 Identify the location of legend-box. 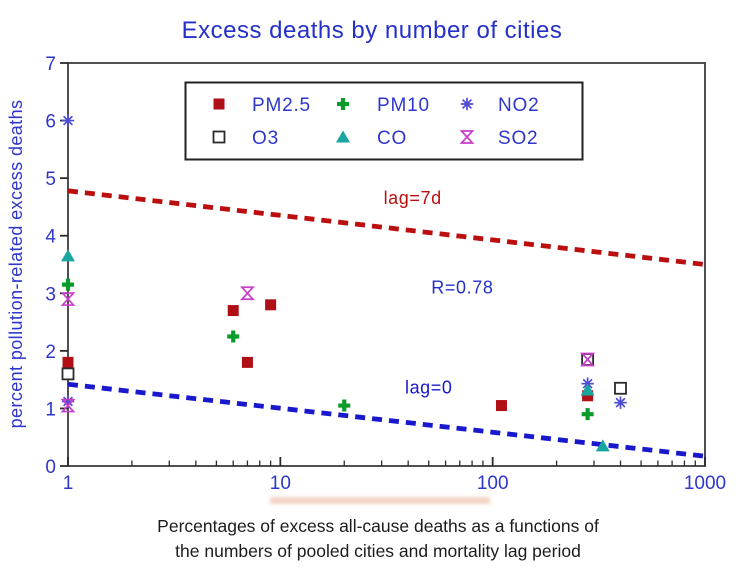
(384, 121).